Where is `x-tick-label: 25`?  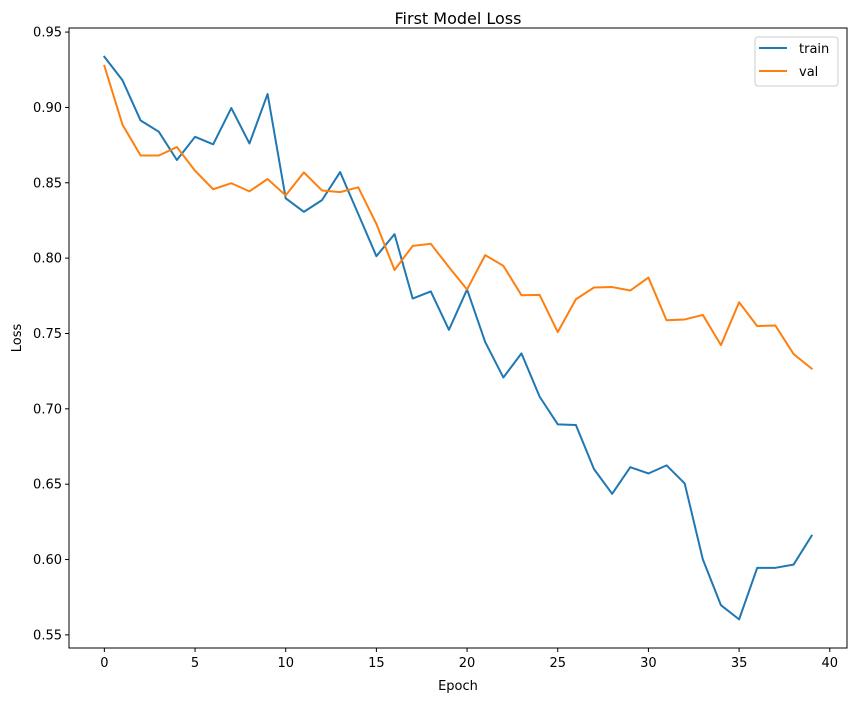 x-tick-label: 25 is located at coordinates (557, 663).